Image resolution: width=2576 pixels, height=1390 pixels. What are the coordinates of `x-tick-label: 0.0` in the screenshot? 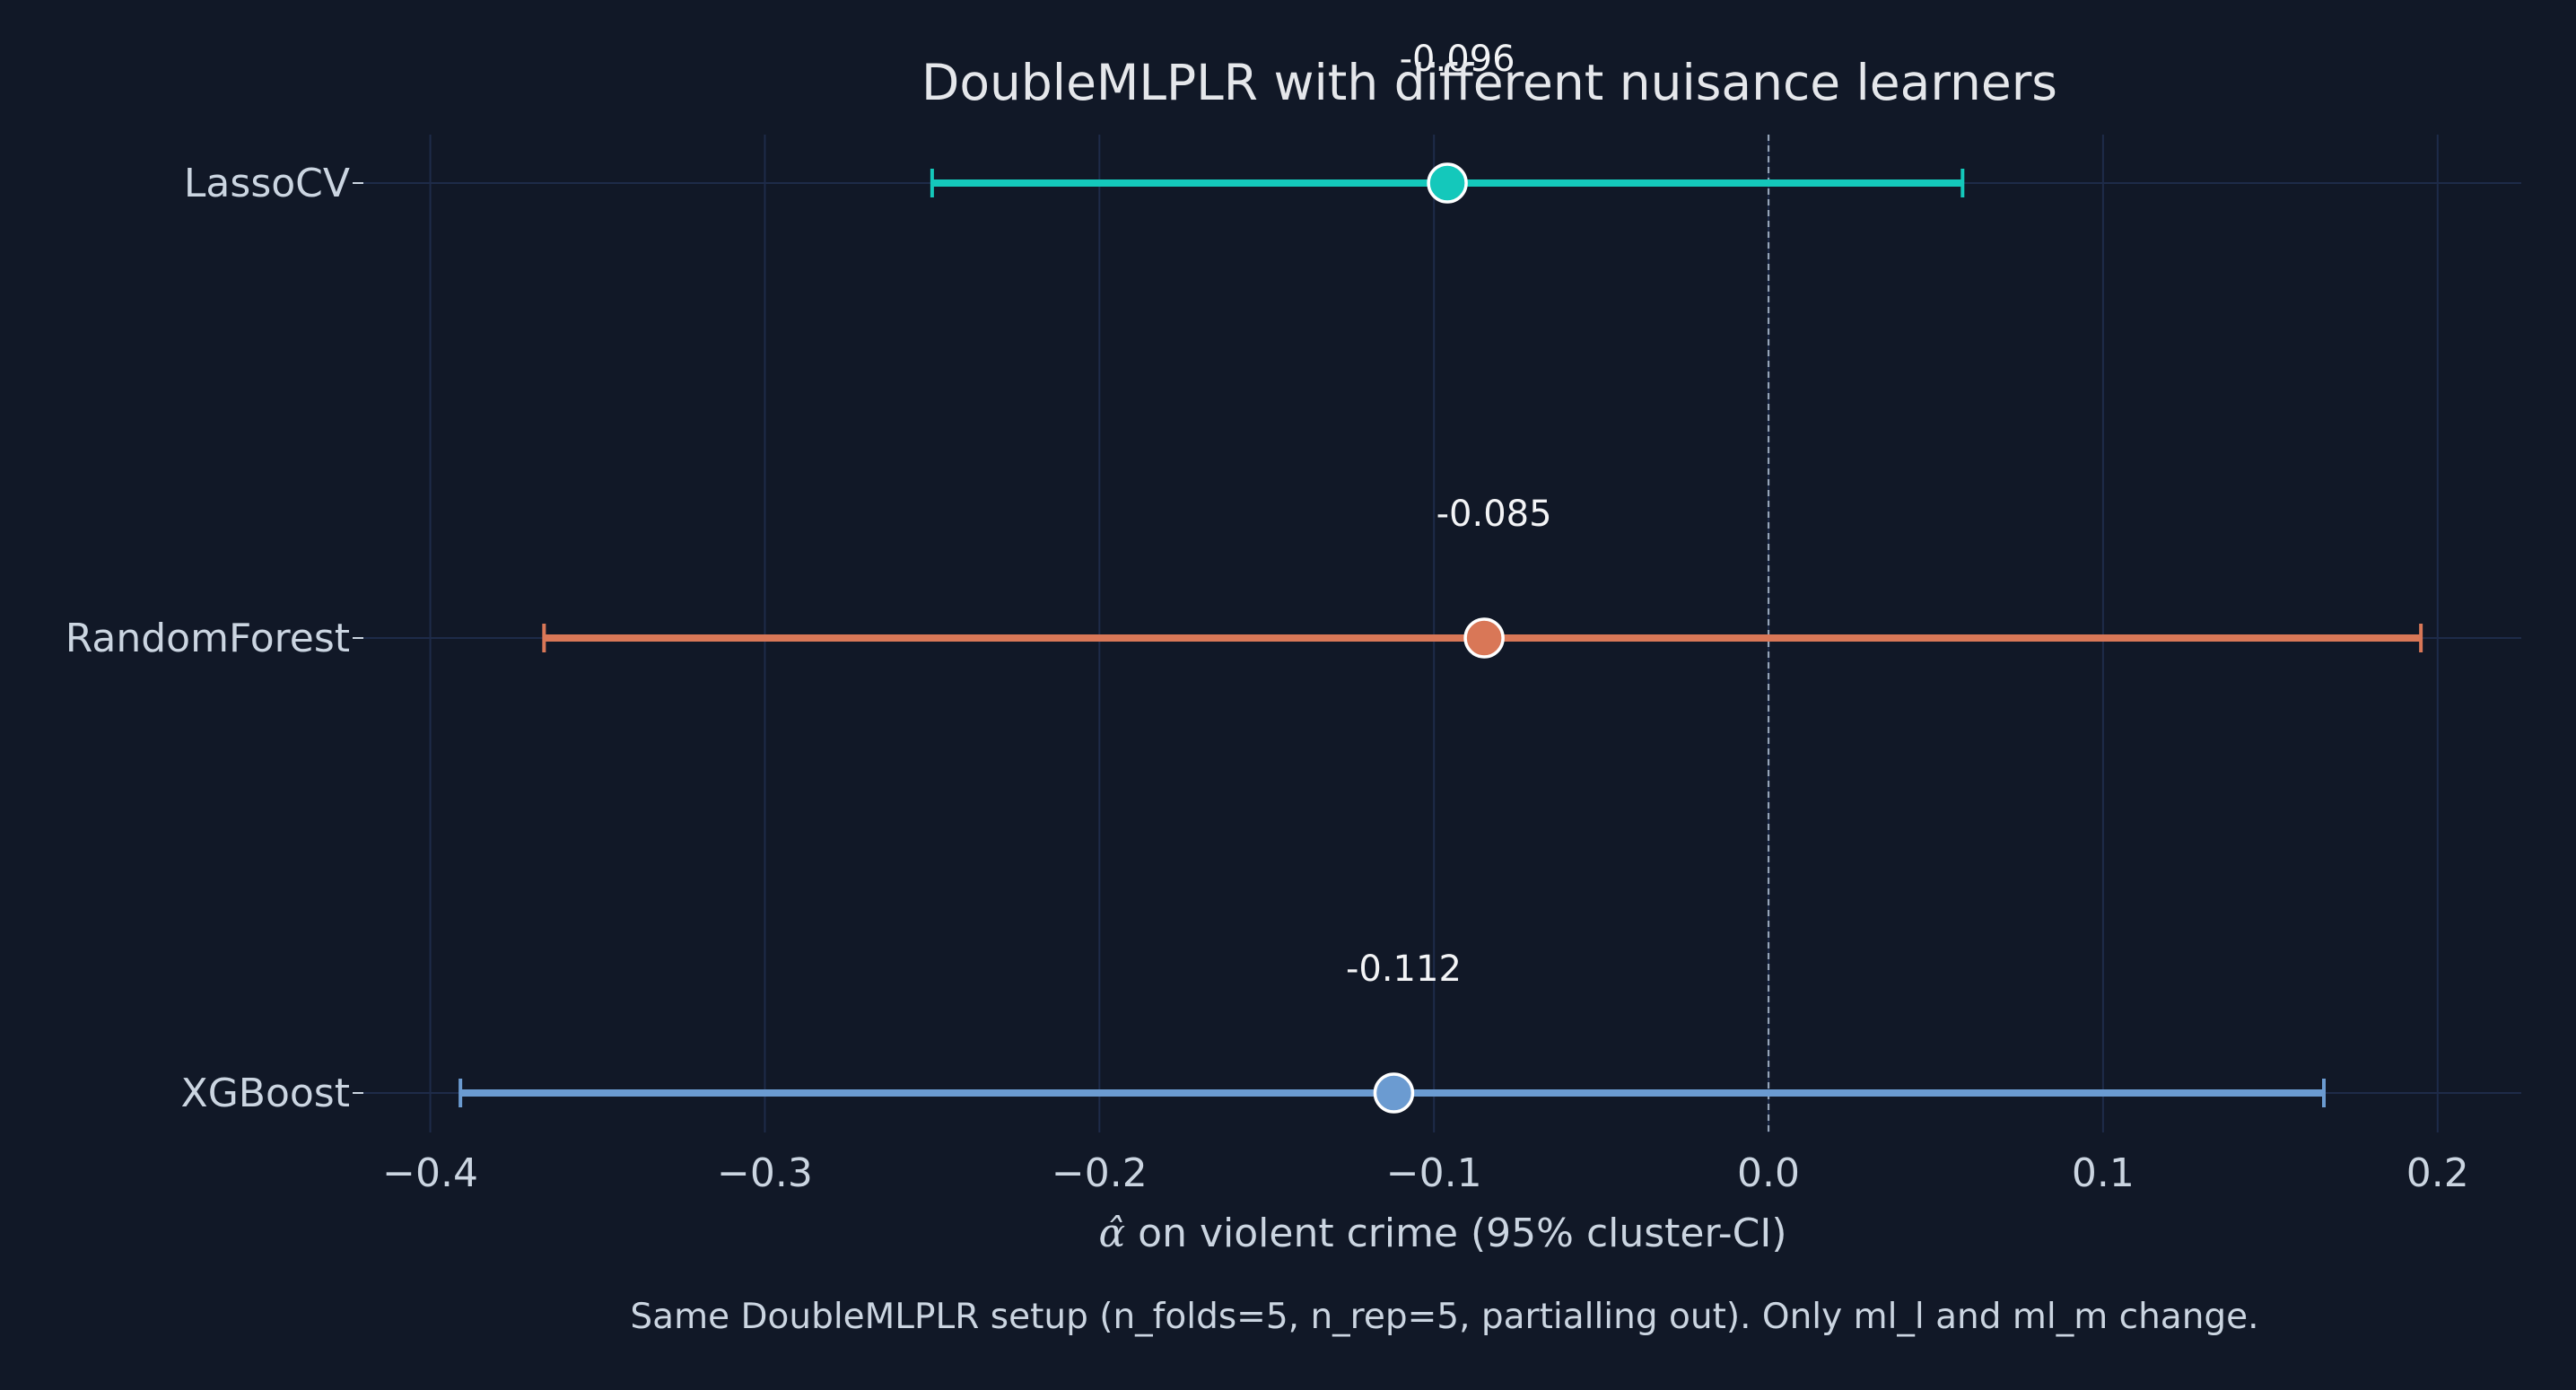 It's located at (1769, 1173).